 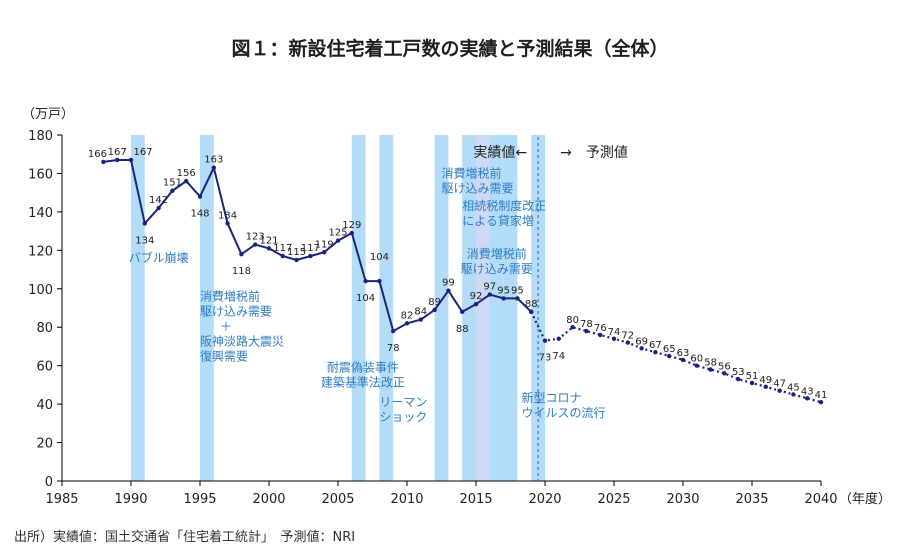 What do you see at coordinates (683, 353) in the screenshot?
I see `data-label: 63` at bounding box center [683, 353].